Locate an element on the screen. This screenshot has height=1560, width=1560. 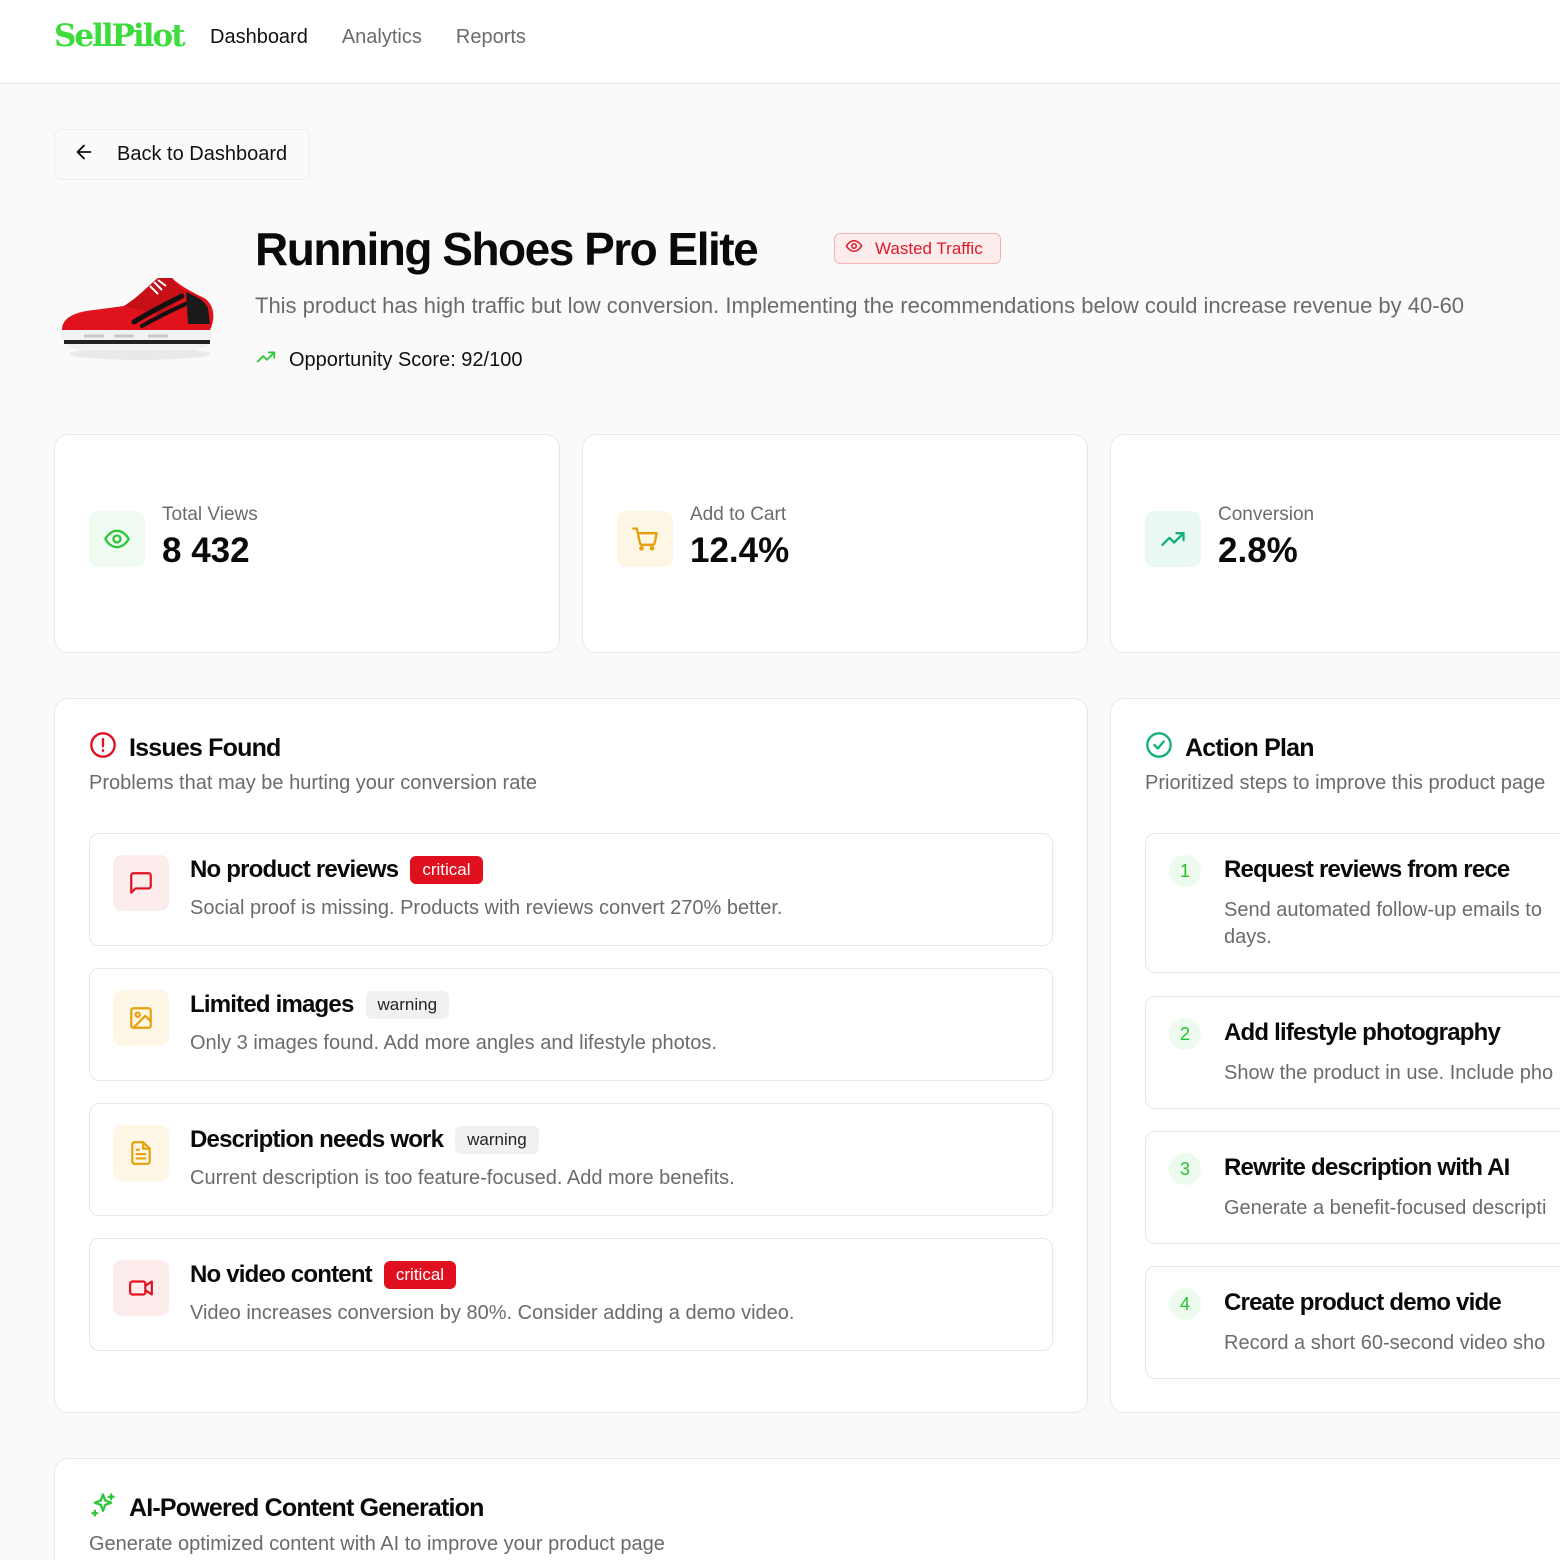
product-title: Running Shoes Pro Elite is located at coordinates (507, 249).